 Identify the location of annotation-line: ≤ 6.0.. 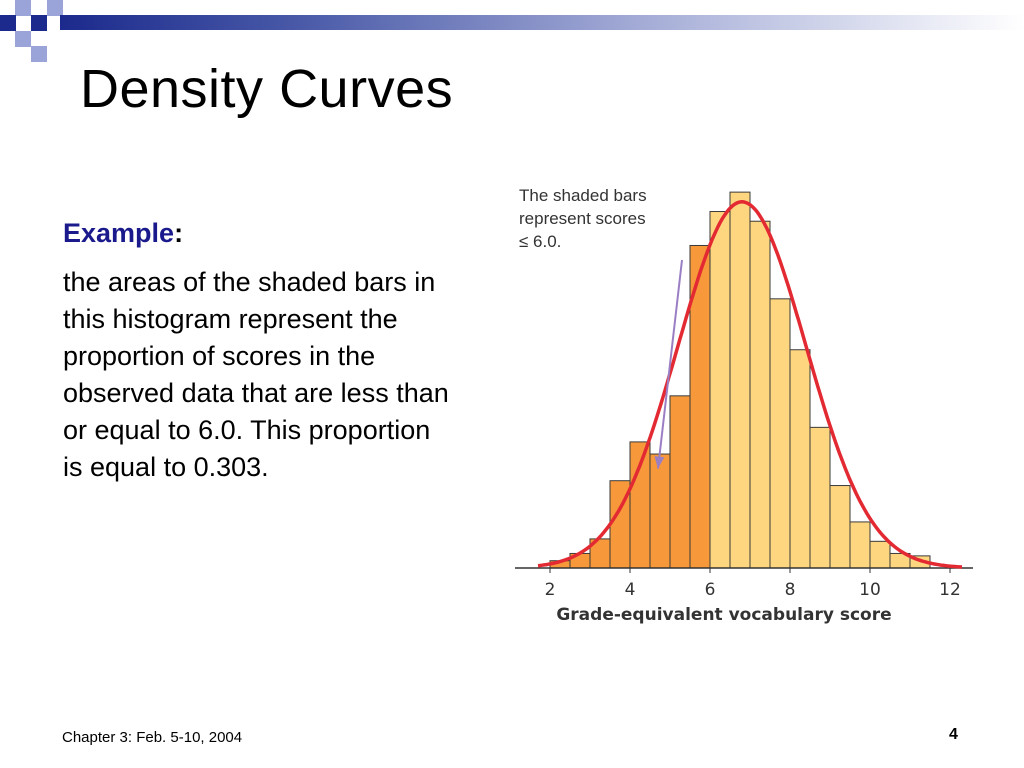
(540, 241).